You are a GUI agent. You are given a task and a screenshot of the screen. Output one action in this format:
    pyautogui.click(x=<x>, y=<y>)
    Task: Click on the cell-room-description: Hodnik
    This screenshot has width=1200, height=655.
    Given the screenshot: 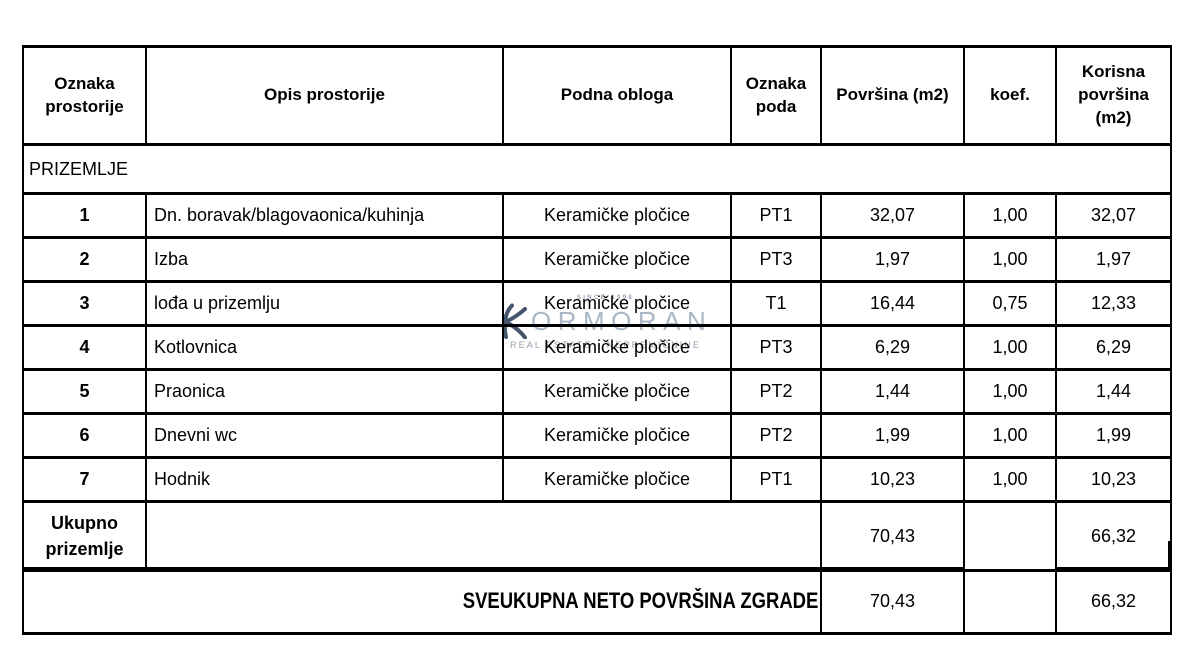 What is the action you would take?
    pyautogui.click(x=324, y=479)
    